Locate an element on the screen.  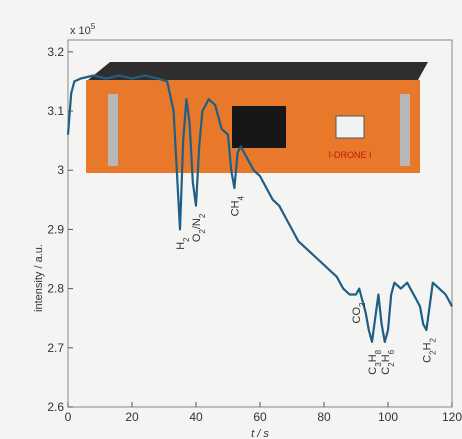
x-tick-label: 60 is located at coordinates (260, 417).